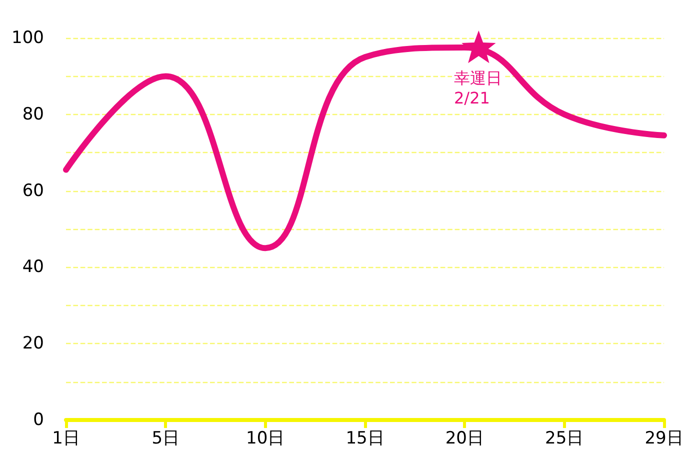 This screenshot has width=700, height=467. I want to click on y-tick-label: 0, so click(38, 420).